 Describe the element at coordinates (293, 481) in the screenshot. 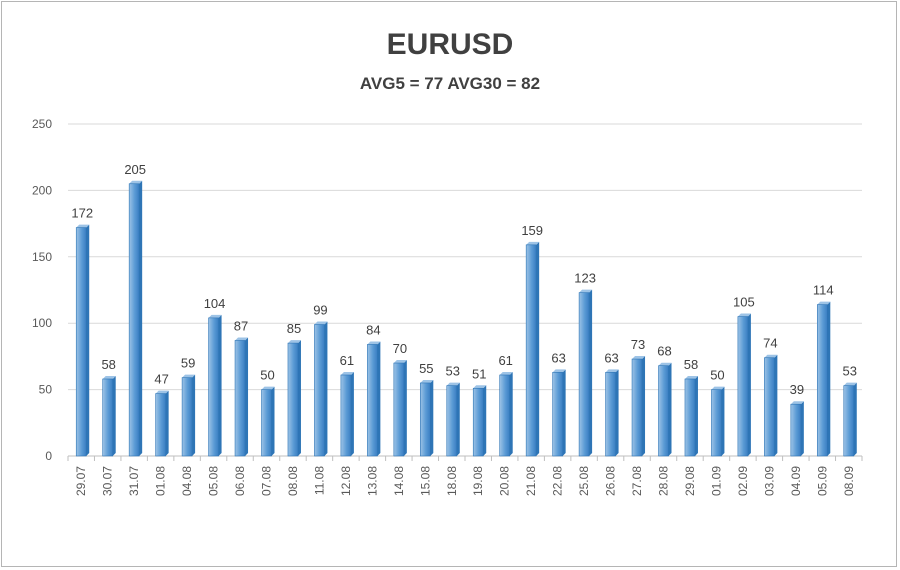

I see `x-tick-label: 08.08` at that location.